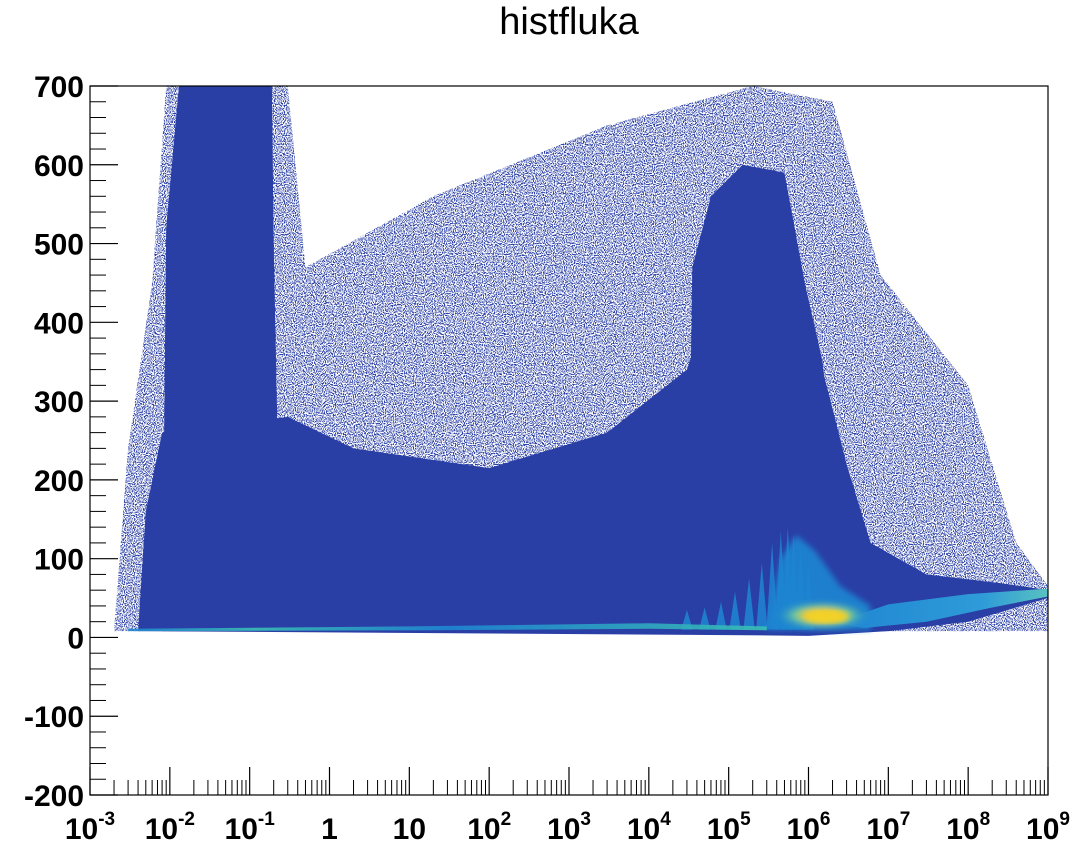 This screenshot has height=863, width=1078. What do you see at coordinates (447, 627) in the screenshot?
I see `dense-line` at bounding box center [447, 627].